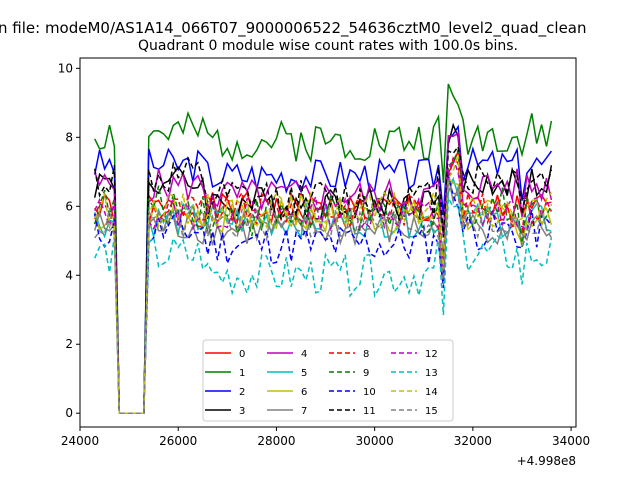 The width and height of the screenshot is (640, 480). Describe the element at coordinates (304, 392) in the screenshot. I see `legend-label-6: 6` at that location.